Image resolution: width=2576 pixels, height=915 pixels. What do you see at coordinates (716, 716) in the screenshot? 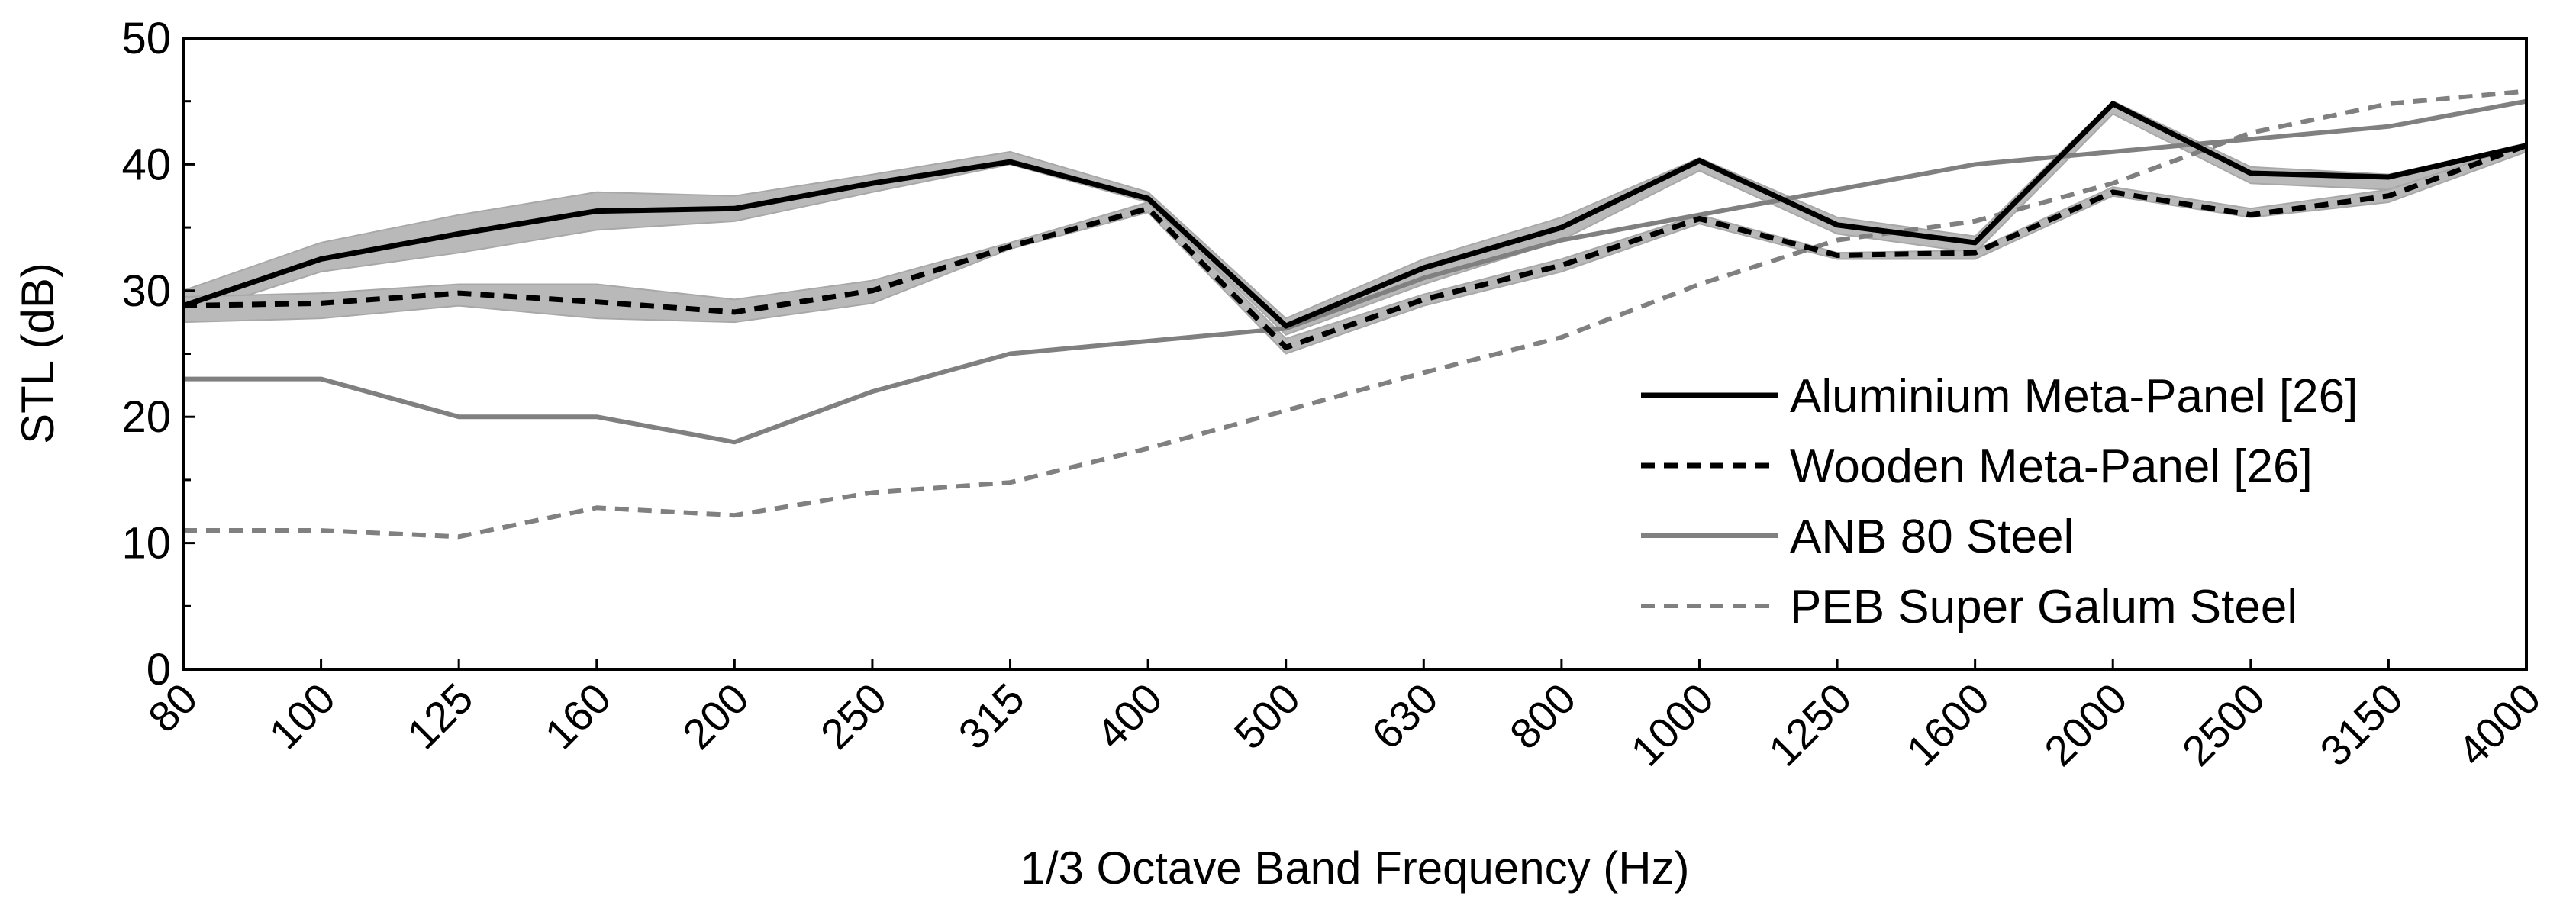
I see `x-tick-label: 200` at bounding box center [716, 716].